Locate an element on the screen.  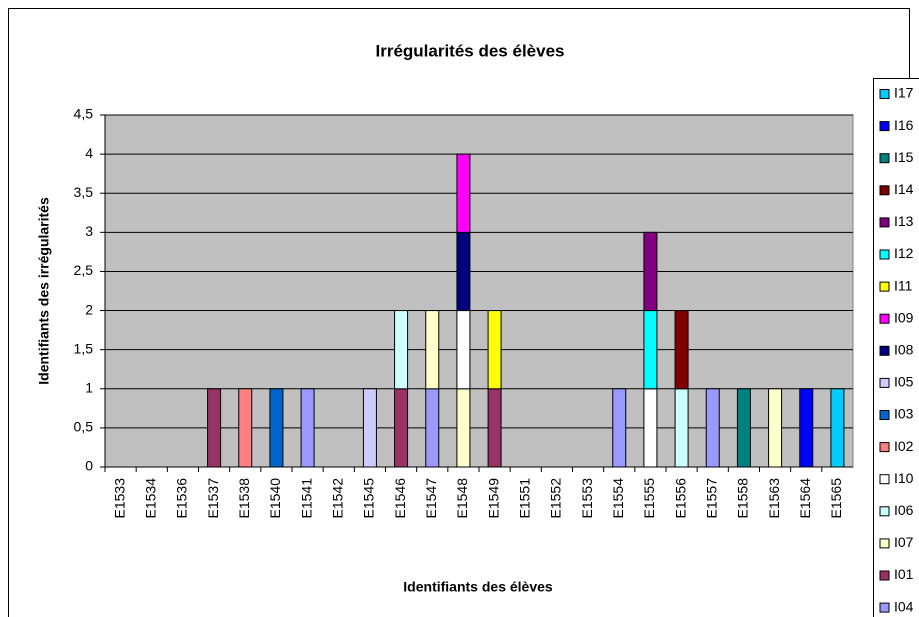
x-tick-label: E1546 is located at coordinates (400, 498).